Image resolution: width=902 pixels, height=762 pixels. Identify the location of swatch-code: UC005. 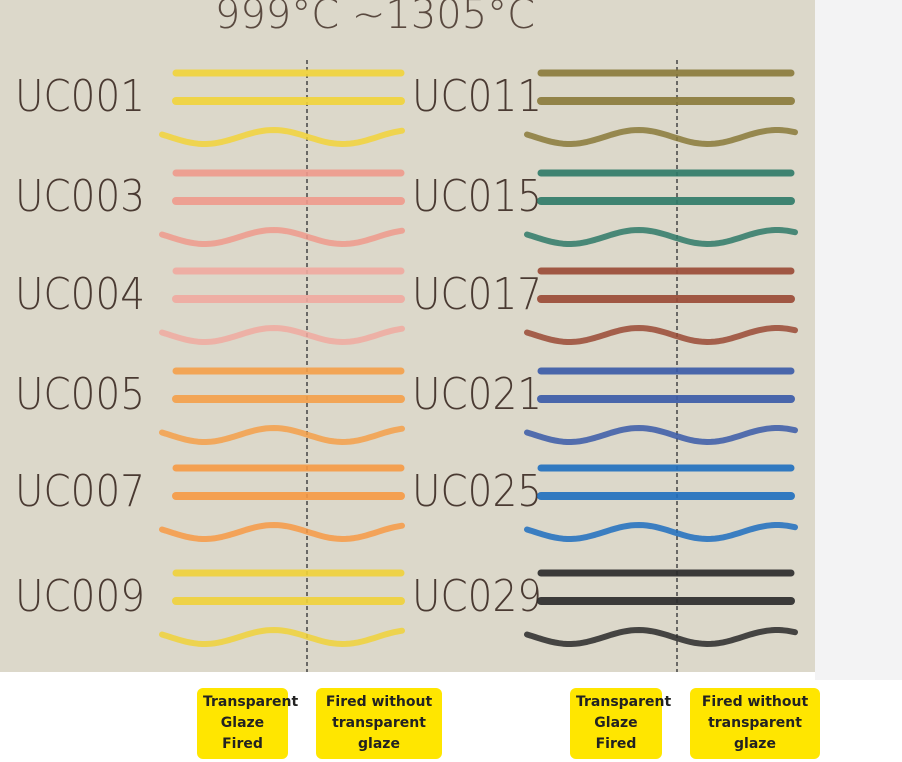
(80, 394).